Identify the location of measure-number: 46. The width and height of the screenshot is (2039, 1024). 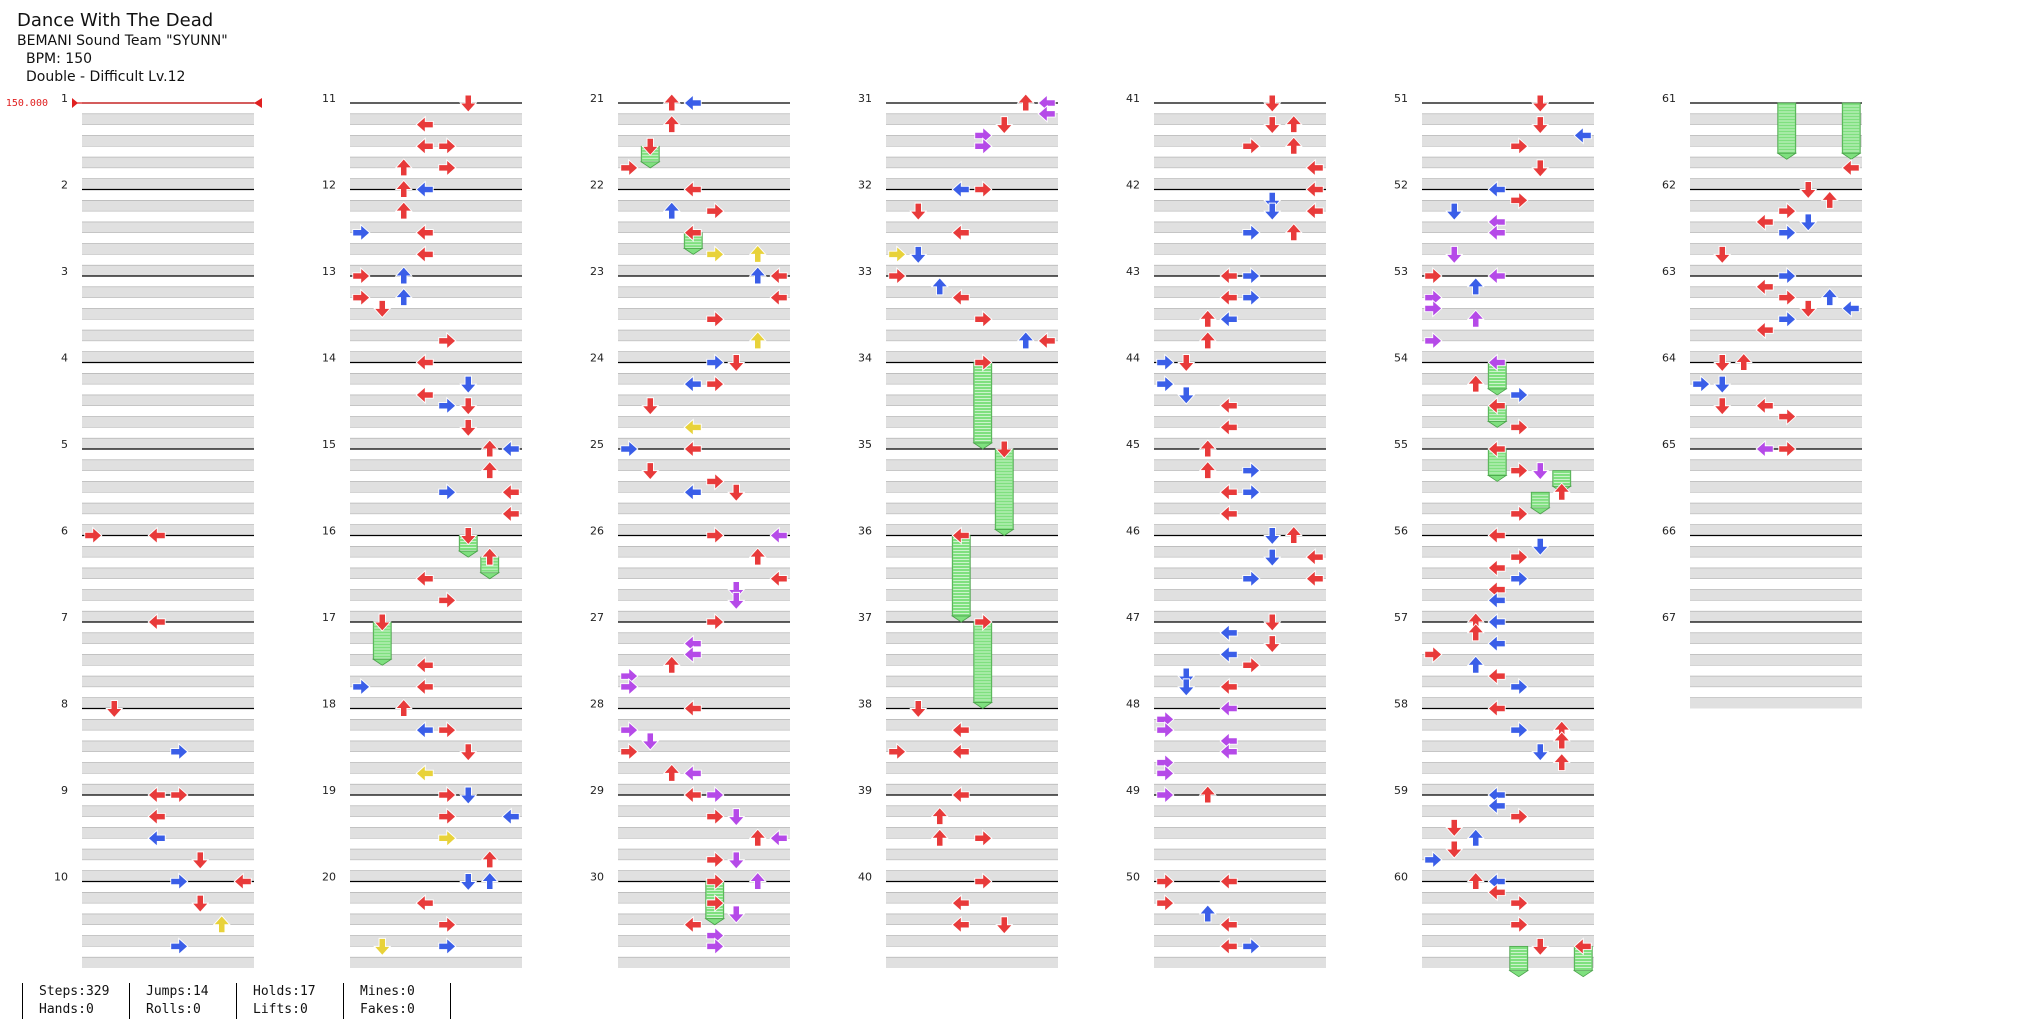
(1133, 531).